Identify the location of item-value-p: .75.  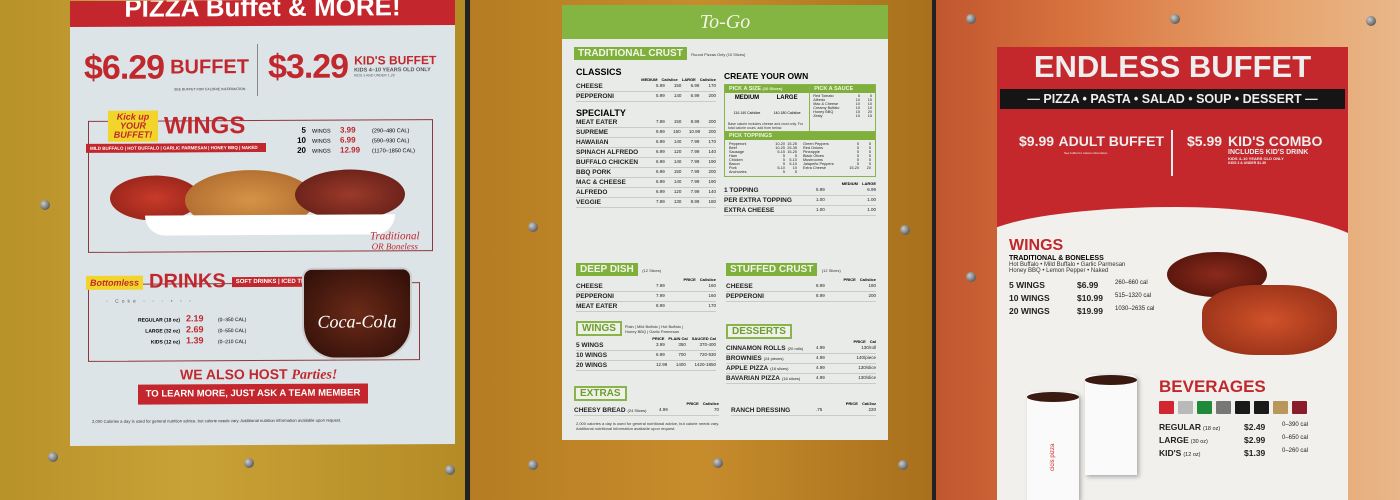
(819, 409).